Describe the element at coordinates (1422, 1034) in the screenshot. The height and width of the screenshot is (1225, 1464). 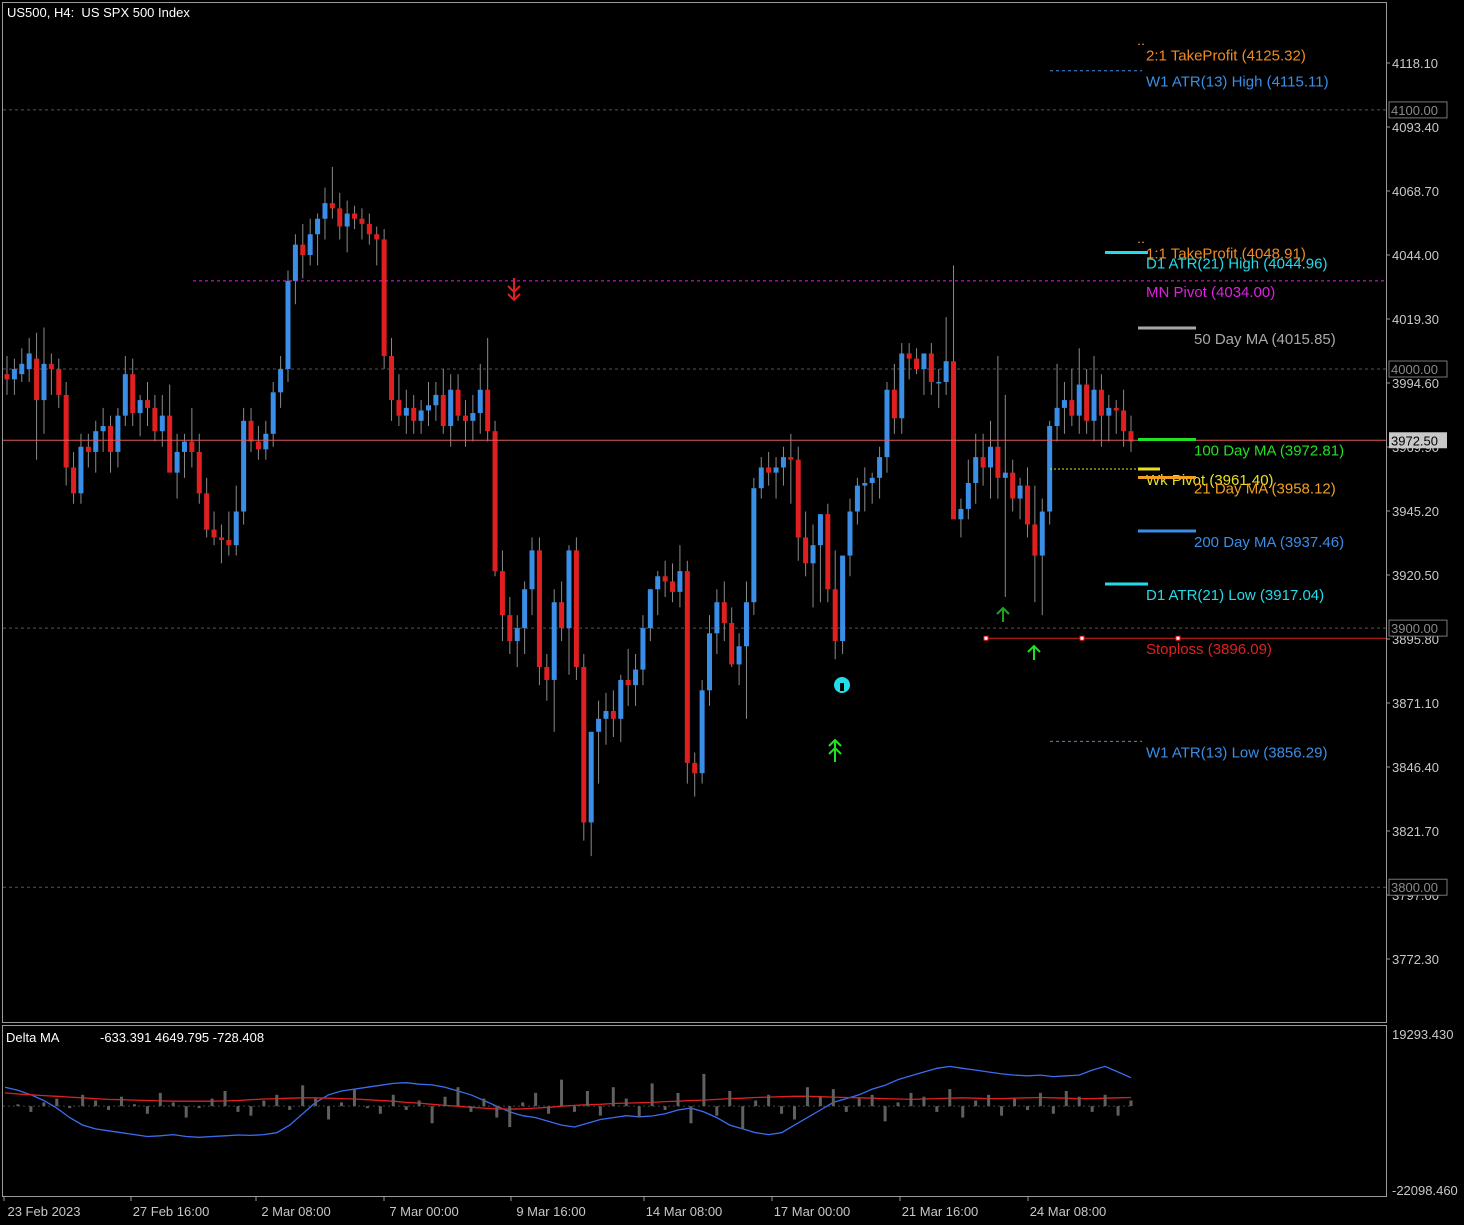
I see `delta-y-tick-label: 19293.430` at that location.